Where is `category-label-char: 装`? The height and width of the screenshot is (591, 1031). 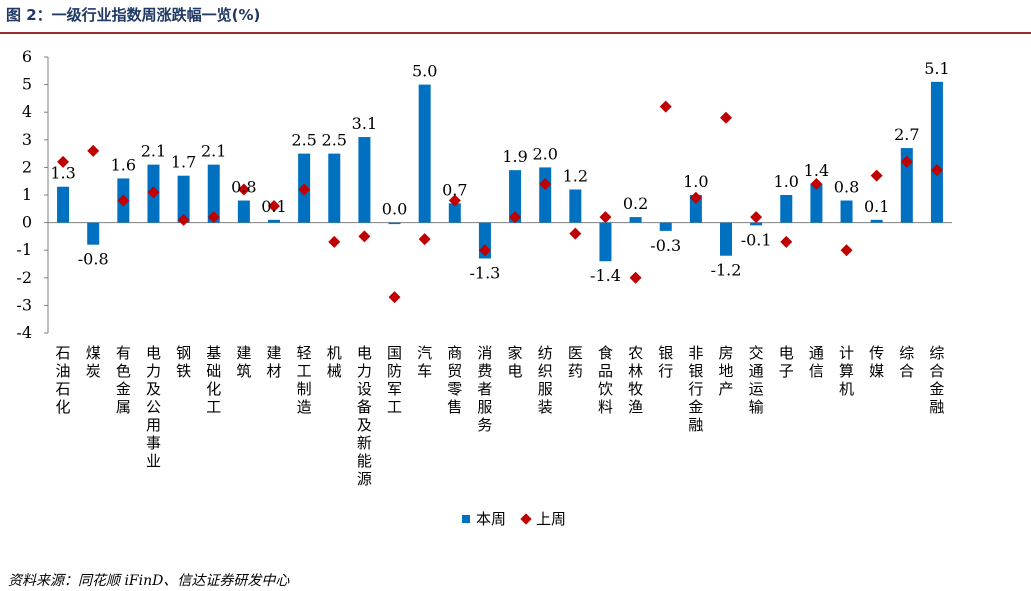 category-label-char: 装 is located at coordinates (545, 407).